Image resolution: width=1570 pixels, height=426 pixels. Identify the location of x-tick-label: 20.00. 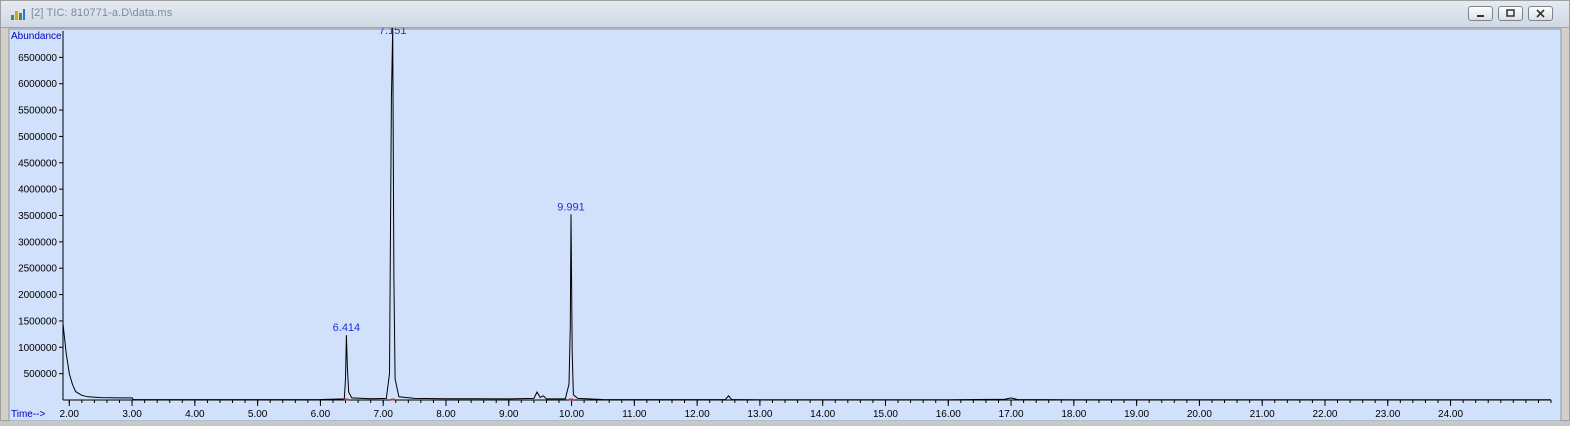
(1199, 414).